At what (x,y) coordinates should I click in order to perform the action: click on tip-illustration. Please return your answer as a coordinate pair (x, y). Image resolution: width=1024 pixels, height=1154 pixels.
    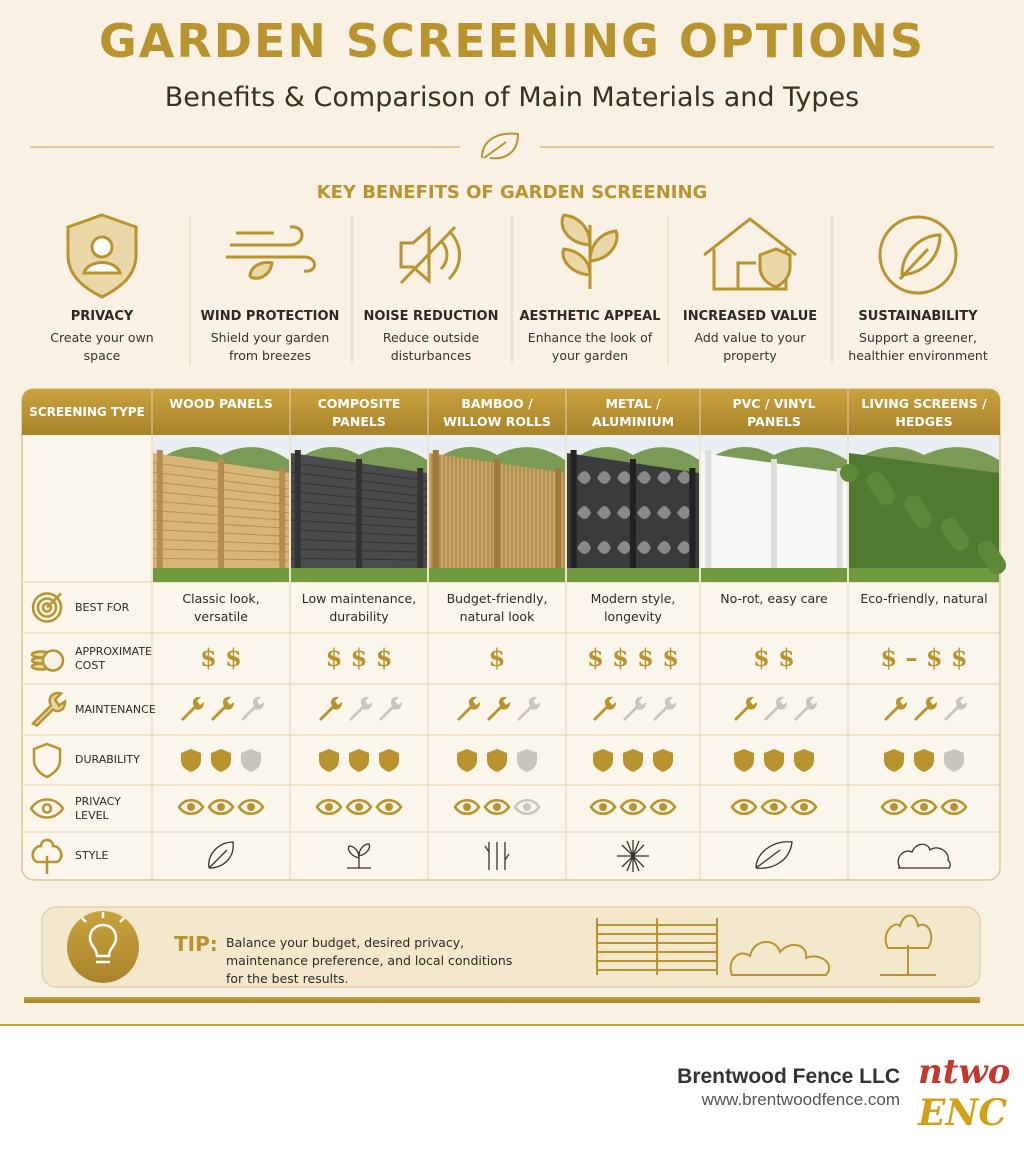
    Looking at the image, I should click on (766, 945).